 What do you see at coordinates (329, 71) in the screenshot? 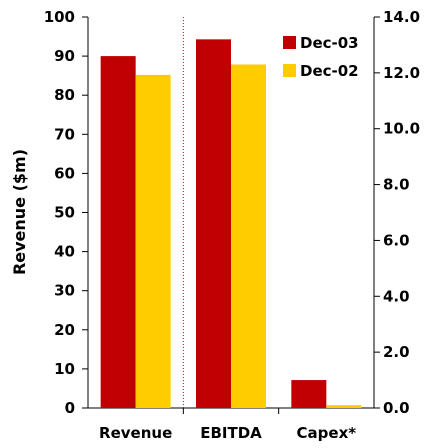
I see `legend-label: Dec-02` at bounding box center [329, 71].